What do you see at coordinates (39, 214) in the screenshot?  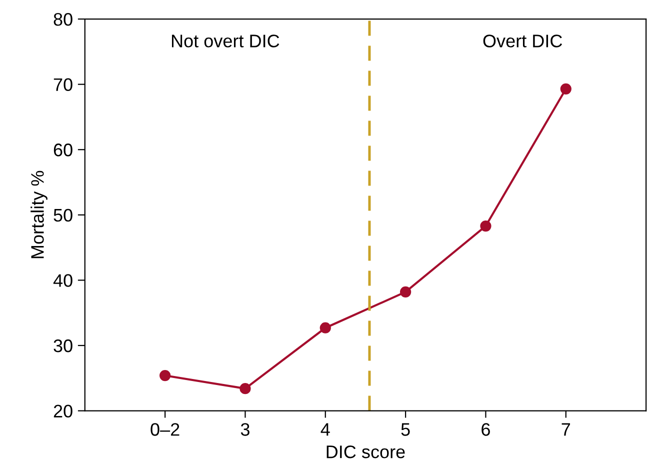 I see `y-axis-title: Mortality %` at bounding box center [39, 214].